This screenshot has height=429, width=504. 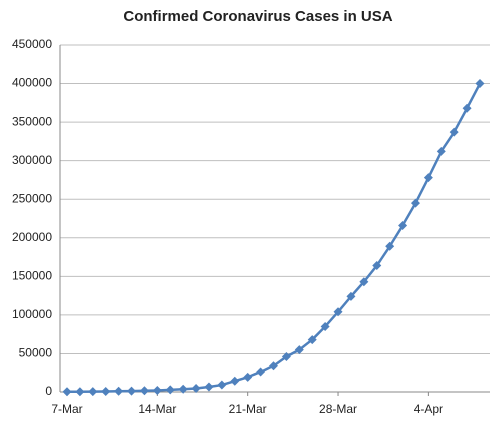 I want to click on x-tick-label: 7-Mar, so click(x=66, y=409).